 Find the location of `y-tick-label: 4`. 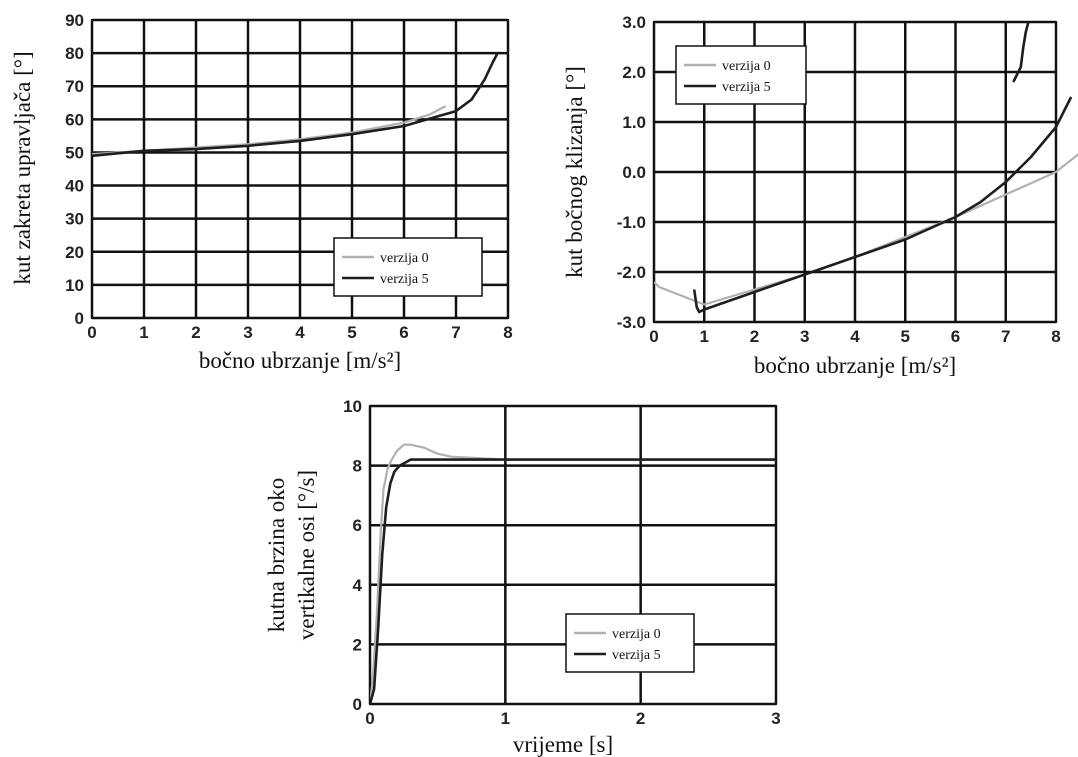

y-tick-label: 4 is located at coordinates (358, 585).